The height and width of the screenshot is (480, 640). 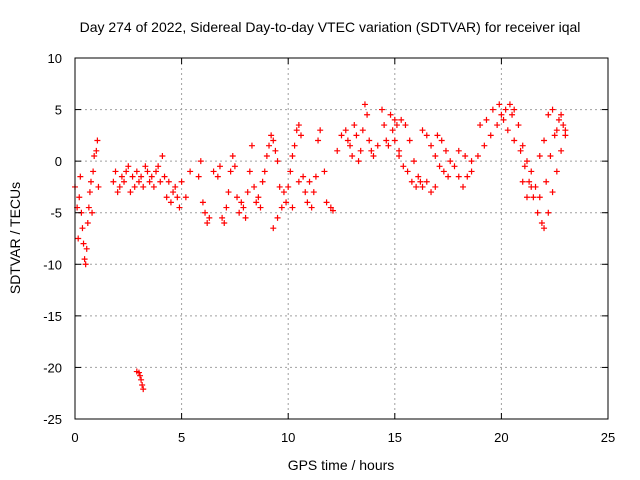 I want to click on y-tick-label: -25, so click(x=52, y=419).